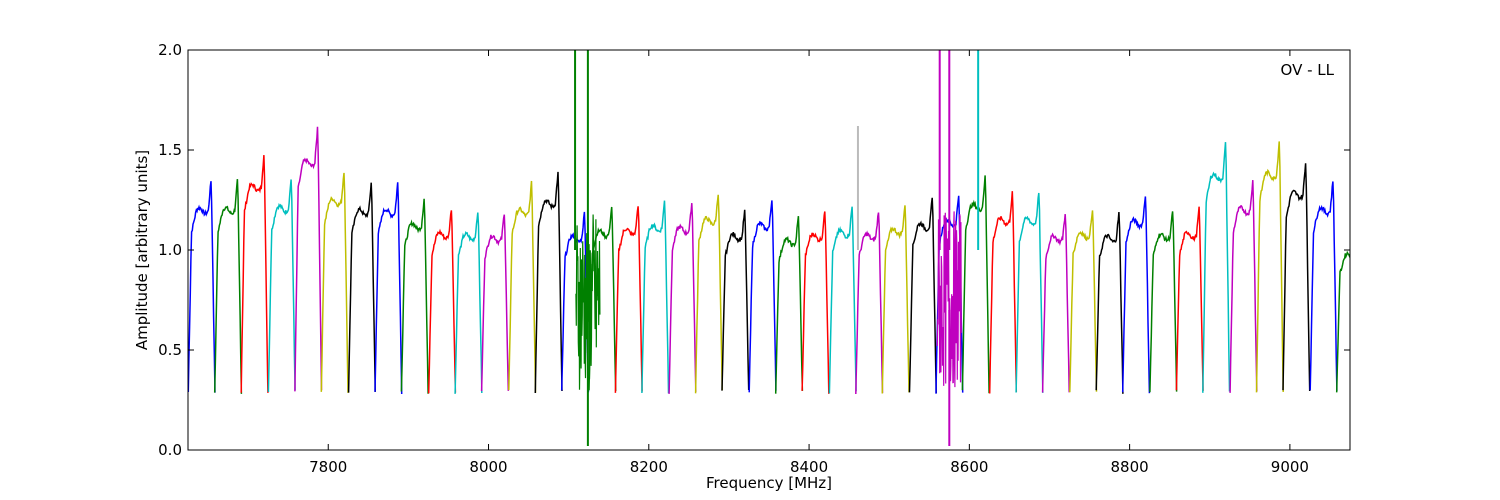 The height and width of the screenshot is (500, 1500). Describe the element at coordinates (1308, 70) in the screenshot. I see `chart-annotation: OV - LL` at that location.